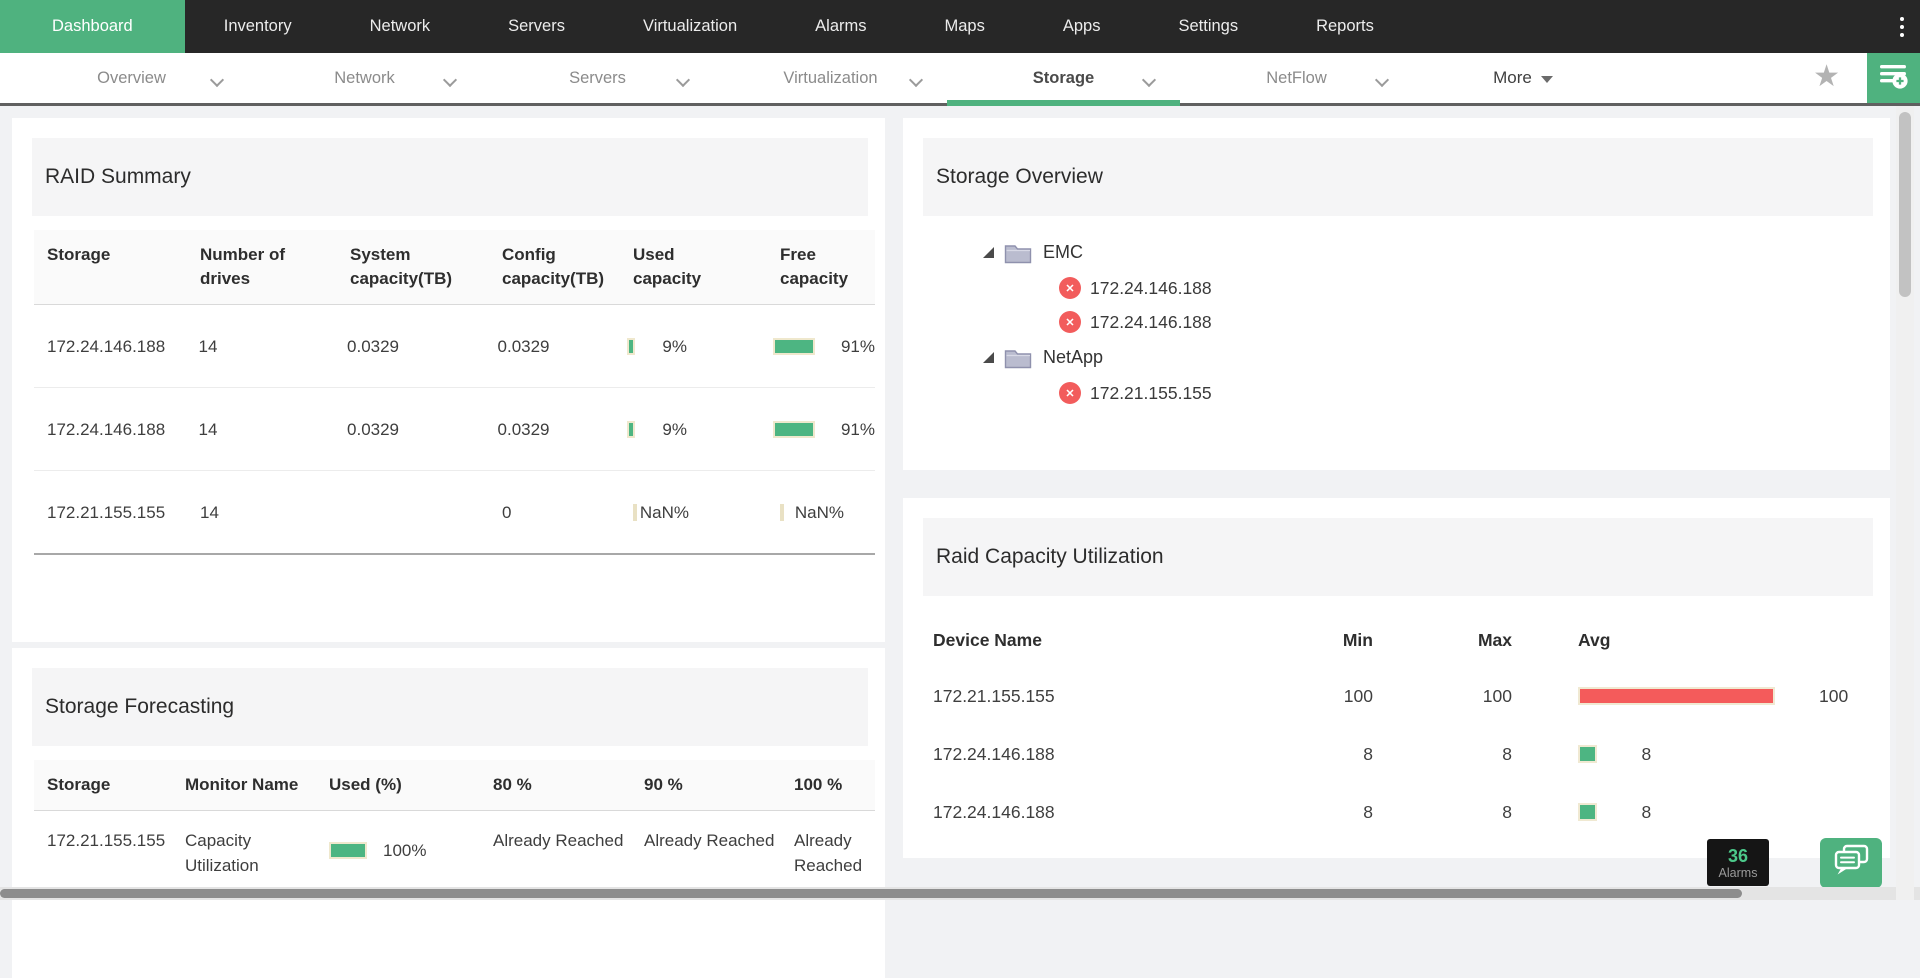  I want to click on raid-summary-header: RAID Summary, so click(450, 177).